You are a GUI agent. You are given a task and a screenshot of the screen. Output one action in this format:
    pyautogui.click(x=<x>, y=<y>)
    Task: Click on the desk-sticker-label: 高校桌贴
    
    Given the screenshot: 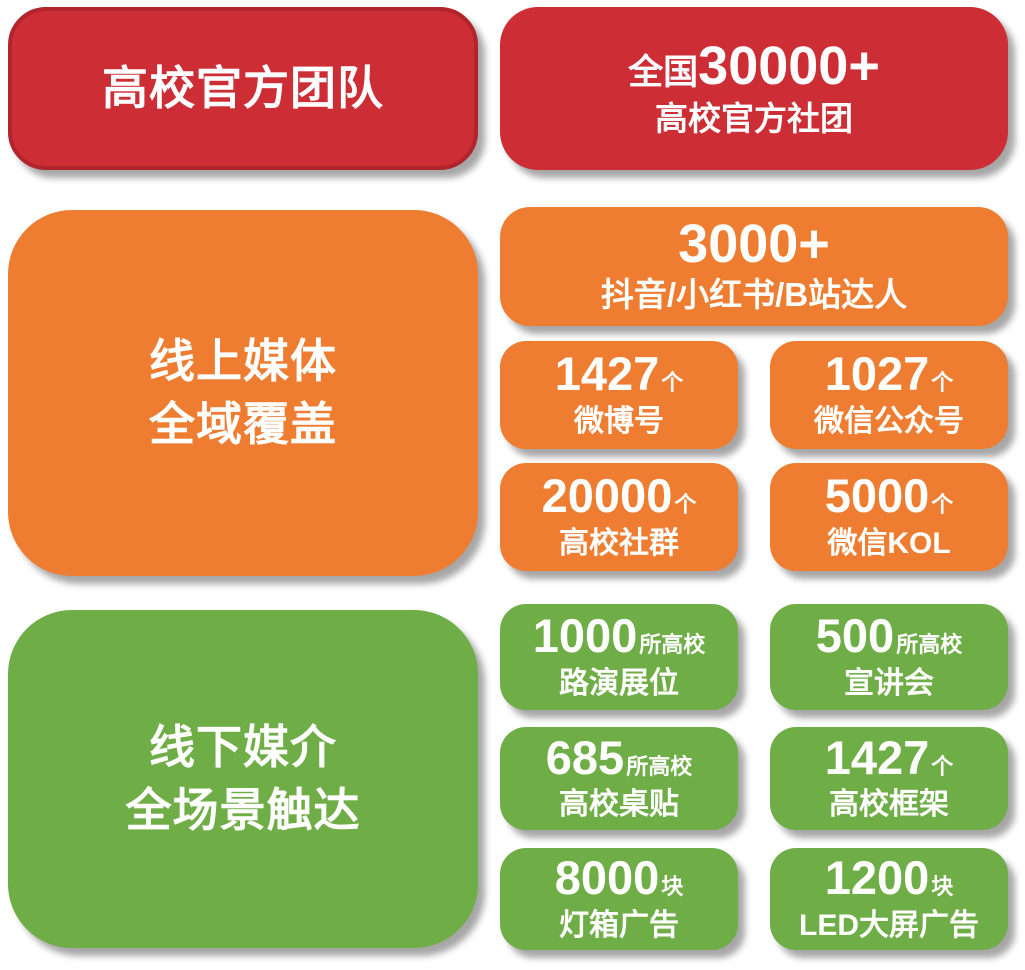 What is the action you would take?
    pyautogui.click(x=619, y=805)
    